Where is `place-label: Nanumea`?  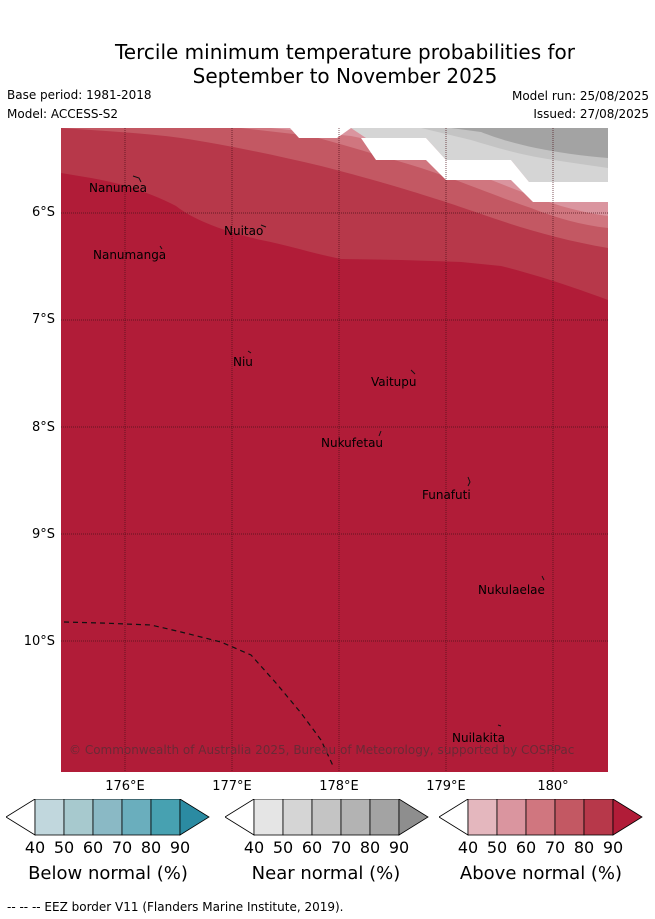 place-label: Nanumea is located at coordinates (118, 188).